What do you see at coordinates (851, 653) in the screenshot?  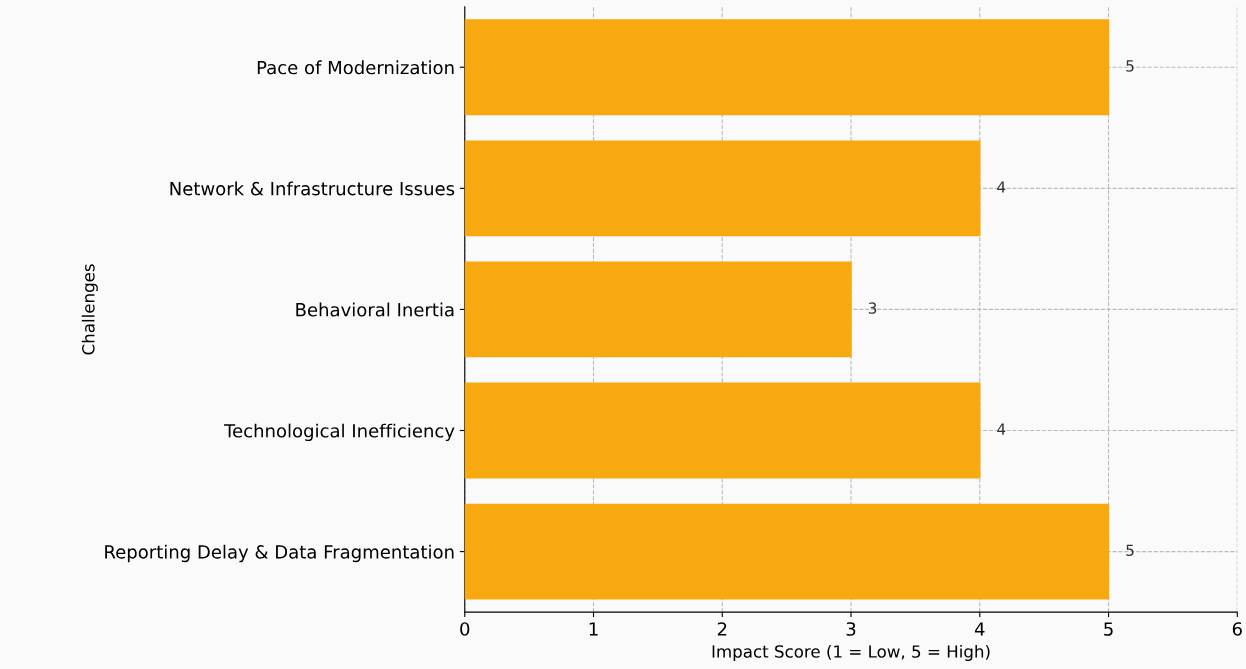 I see `x-axis-title: Impact Score (1 = Low, 5 = High)` at bounding box center [851, 653].